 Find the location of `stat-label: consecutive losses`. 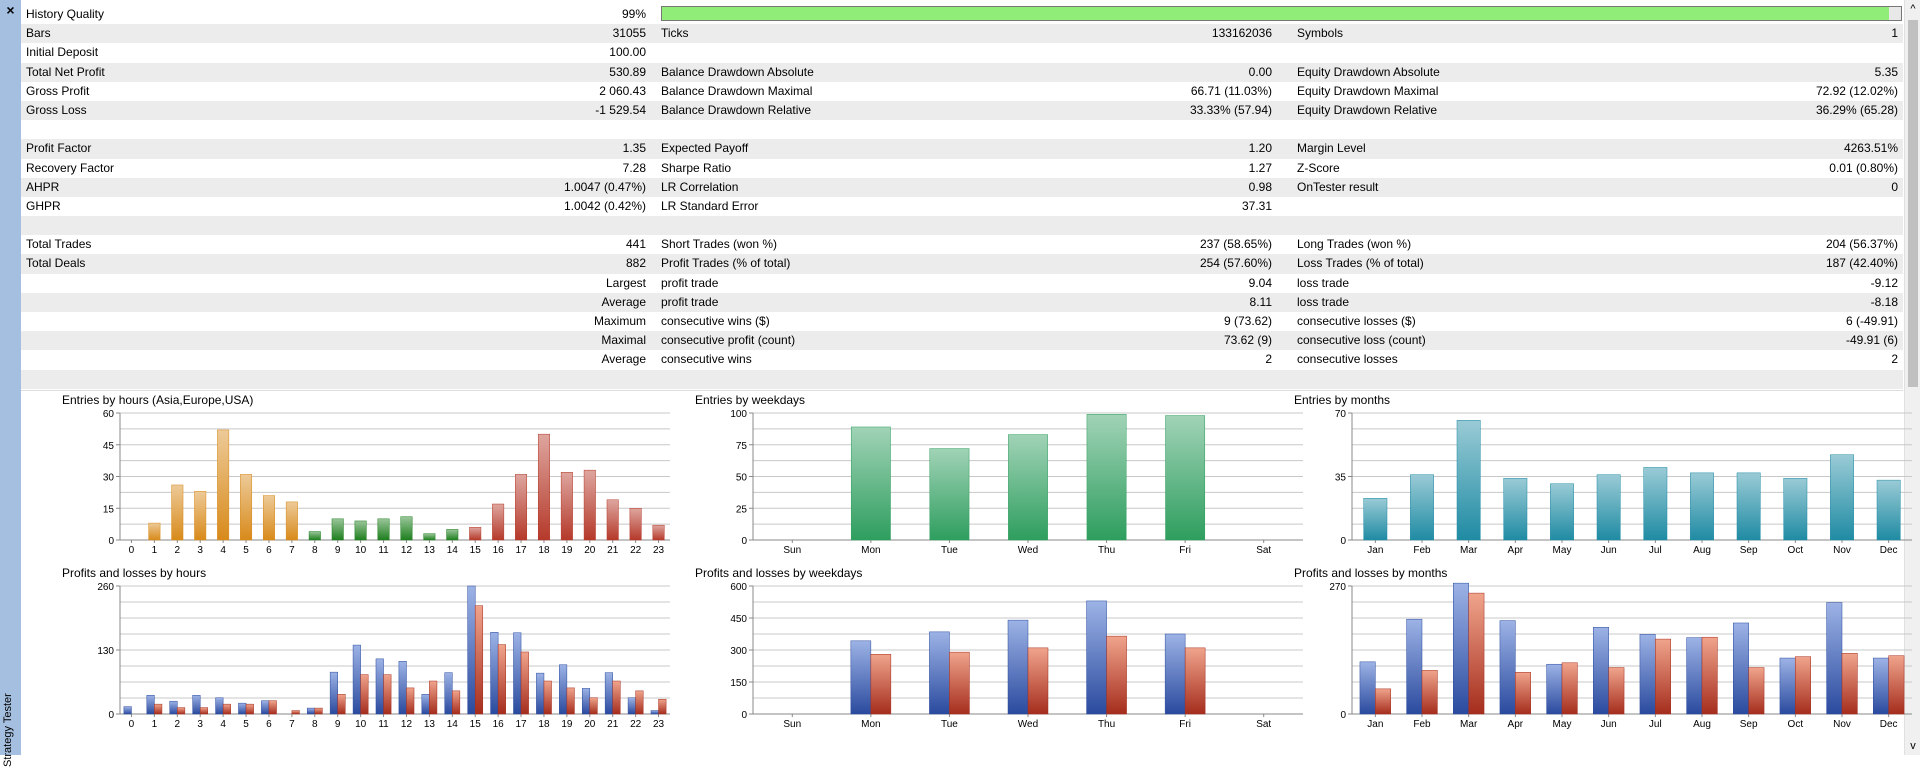

stat-label: consecutive losses is located at coordinates (1347, 359).